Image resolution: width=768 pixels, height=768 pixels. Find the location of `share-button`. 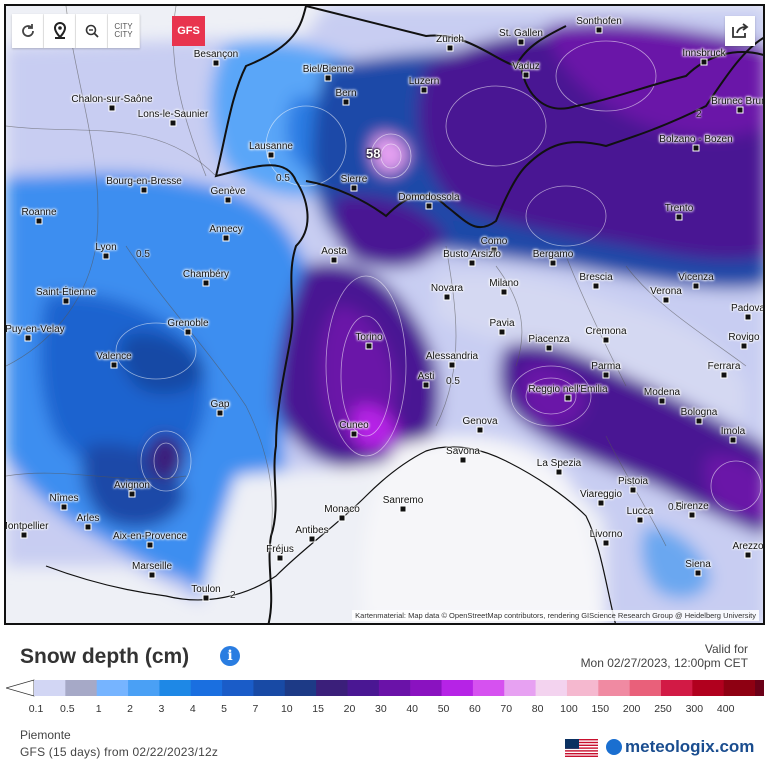

share-button is located at coordinates (740, 31).